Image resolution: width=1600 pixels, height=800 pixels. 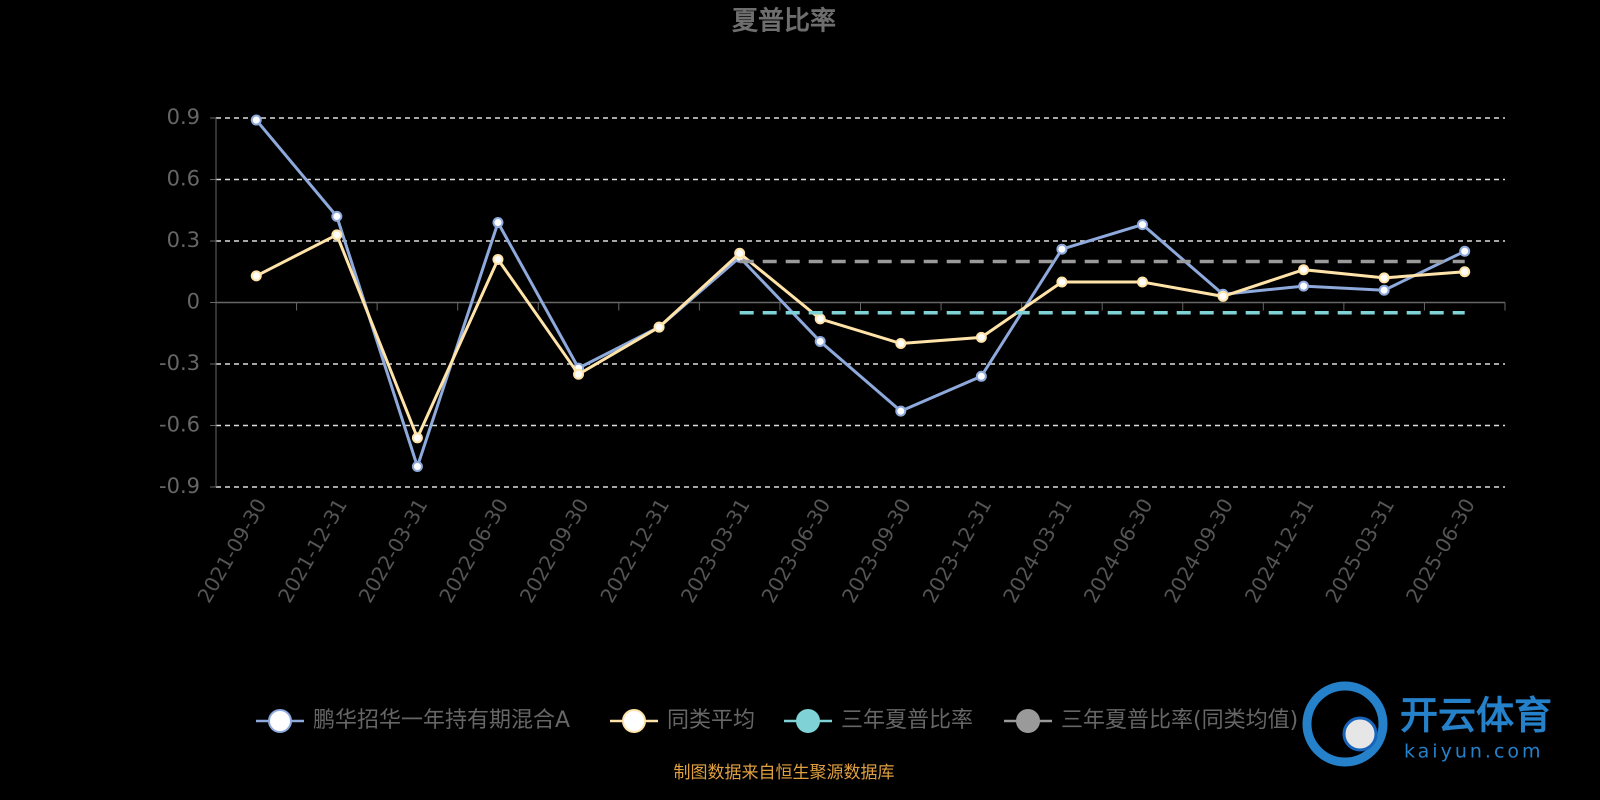 I want to click on watermark-text: 开云体育, so click(x=1476, y=716).